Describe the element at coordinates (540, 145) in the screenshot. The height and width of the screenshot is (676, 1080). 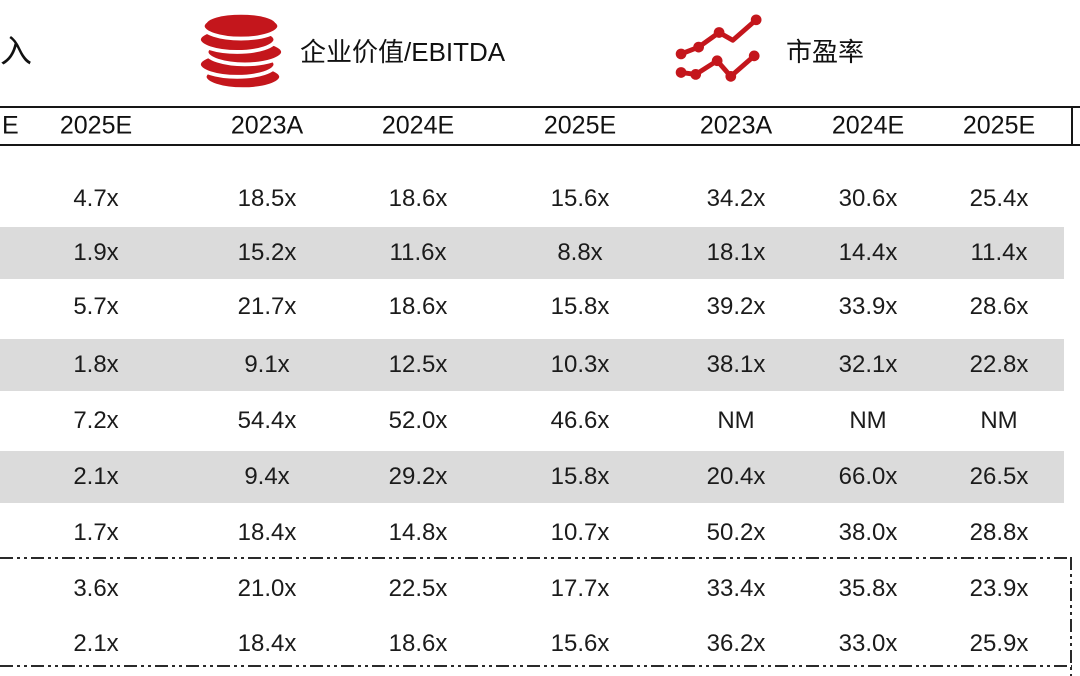
I see `header-bottom-rule` at that location.